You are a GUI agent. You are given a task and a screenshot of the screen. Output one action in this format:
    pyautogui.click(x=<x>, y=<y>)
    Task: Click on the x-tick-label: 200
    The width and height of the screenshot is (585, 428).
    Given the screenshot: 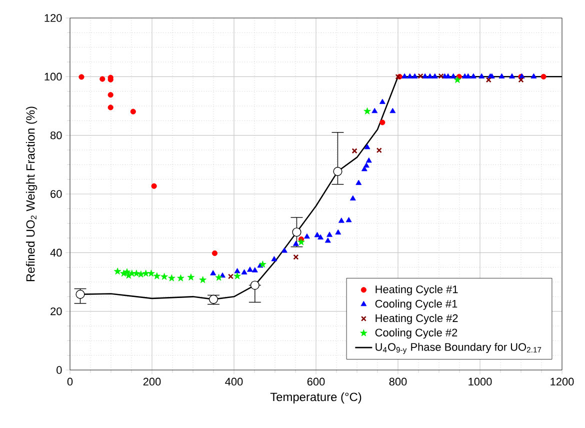 What is the action you would take?
    pyautogui.click(x=152, y=382)
    